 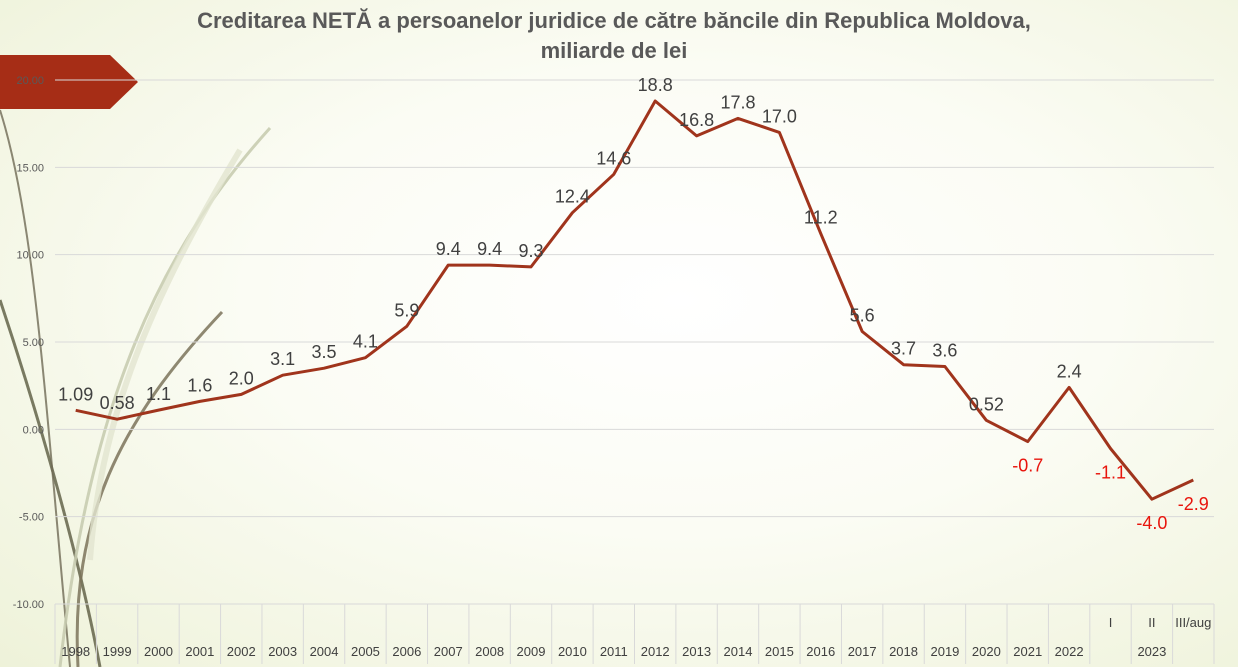 I want to click on data-label: -4.0, so click(x=1151, y=523).